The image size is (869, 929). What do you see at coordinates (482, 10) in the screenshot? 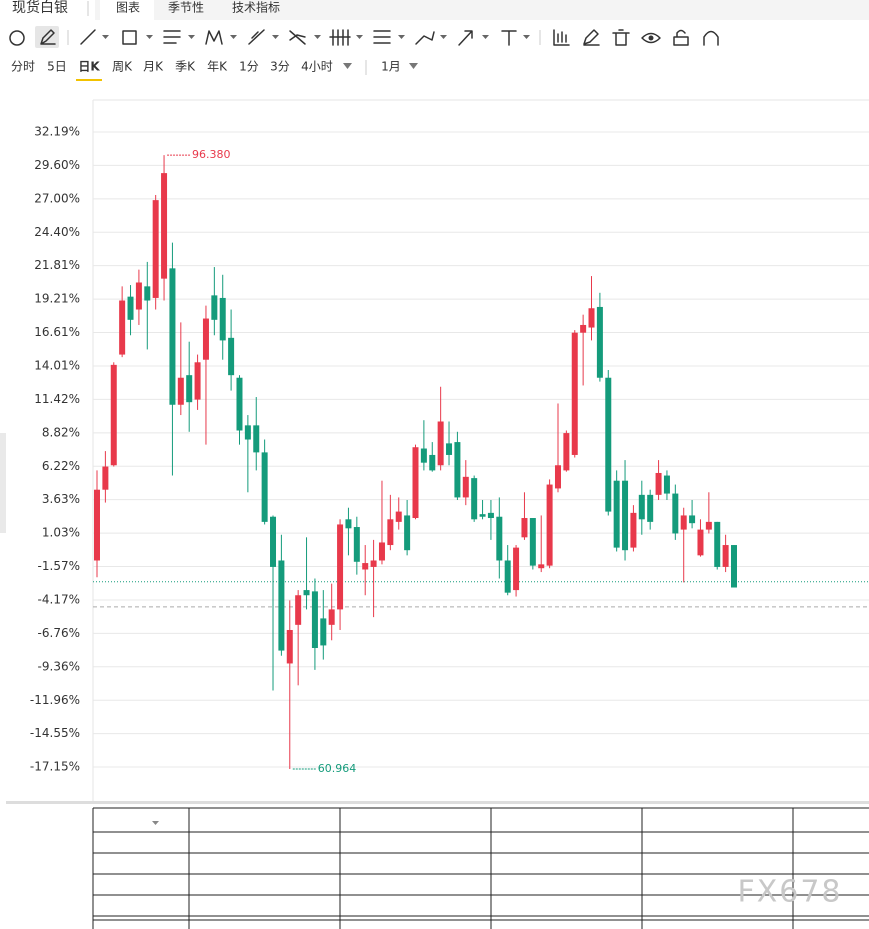
I see `tab-bar` at bounding box center [482, 10].